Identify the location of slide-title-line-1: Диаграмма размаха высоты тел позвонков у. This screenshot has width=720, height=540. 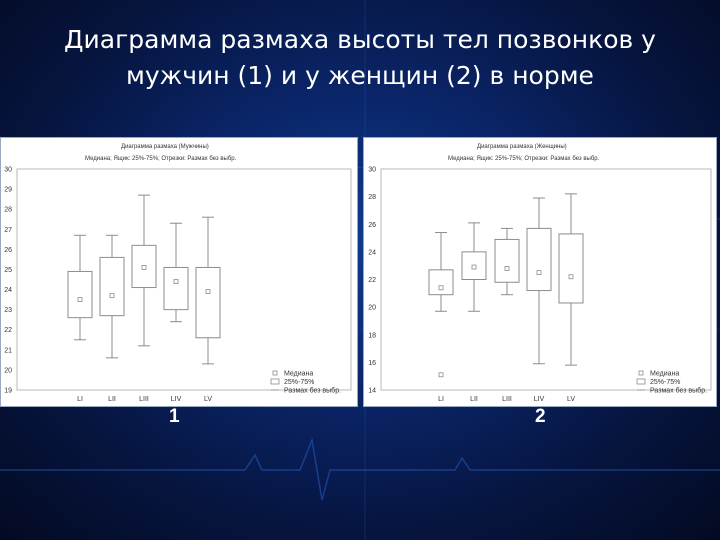
(360, 39).